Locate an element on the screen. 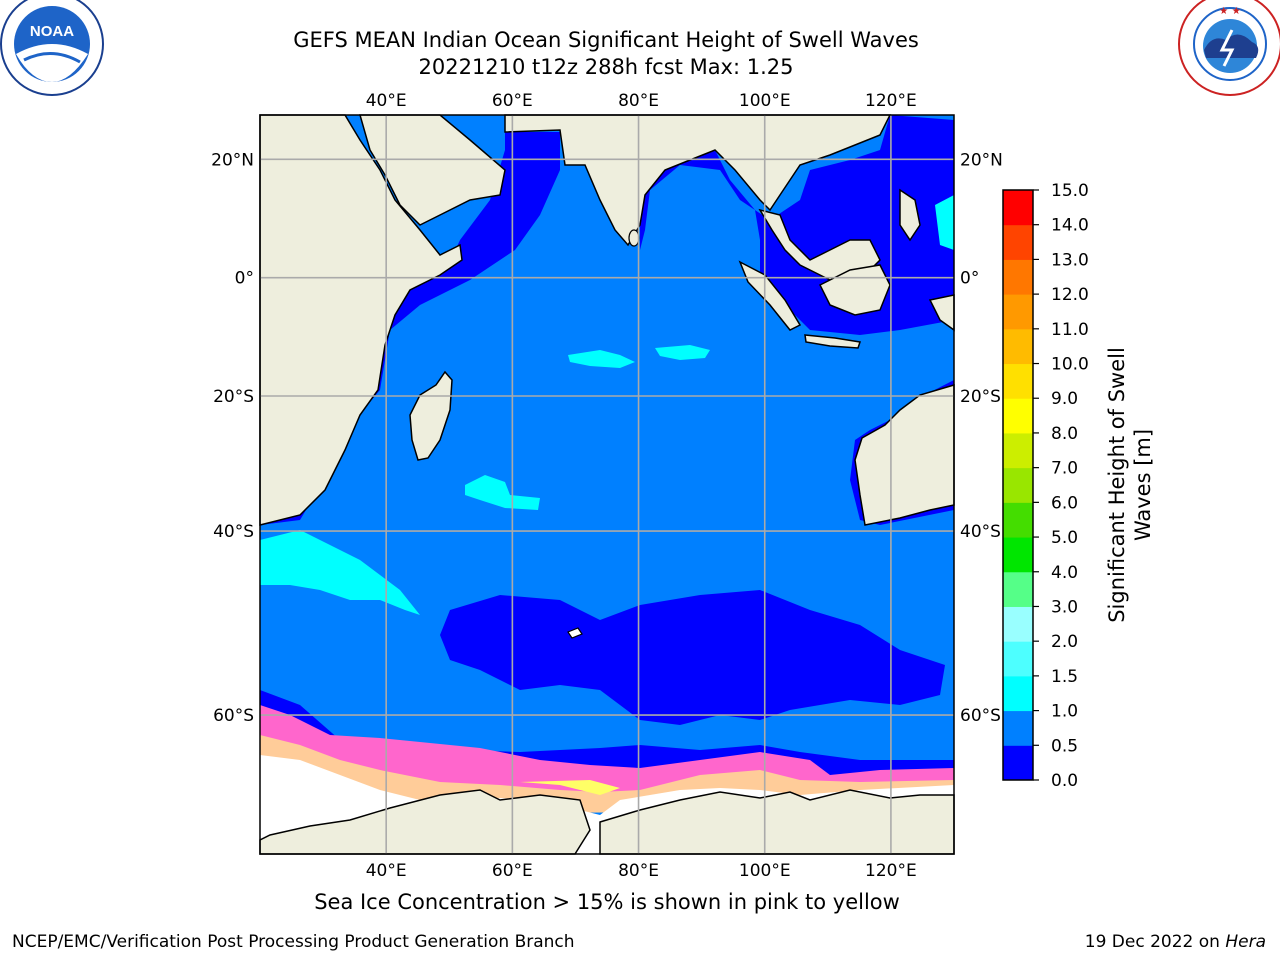 This screenshot has width=1280, height=960. colorbar-tick-label: 13.0 is located at coordinates (1070, 260).